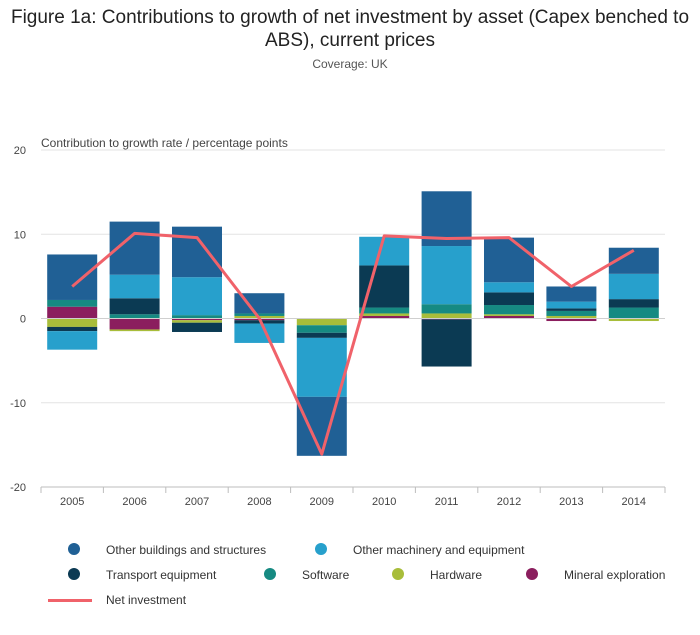 The width and height of the screenshot is (700, 635). What do you see at coordinates (259, 502) in the screenshot?
I see `x-tick-label: 2008` at bounding box center [259, 502].